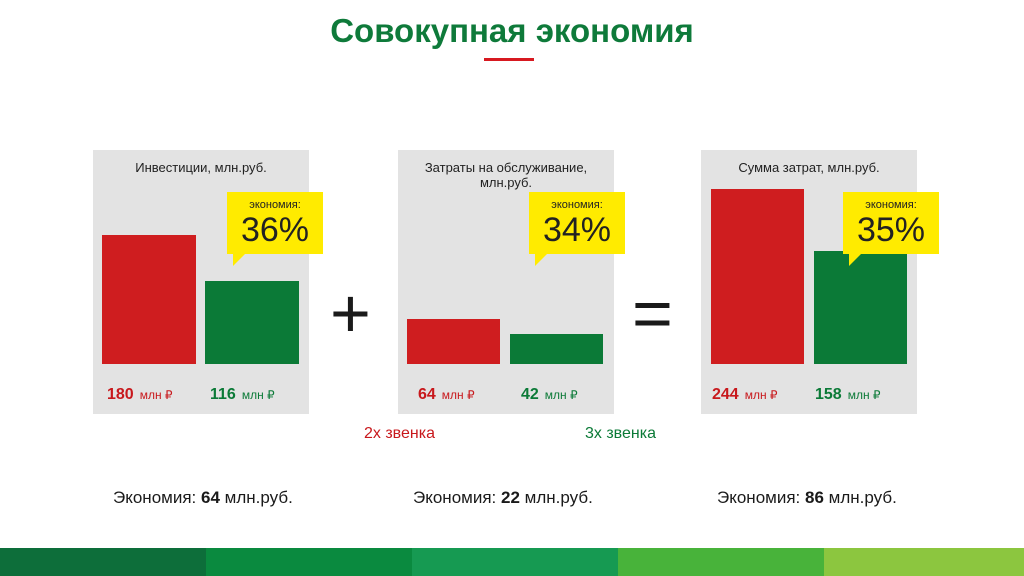  What do you see at coordinates (120, 394) in the screenshot?
I see `value-number: 180` at bounding box center [120, 394].